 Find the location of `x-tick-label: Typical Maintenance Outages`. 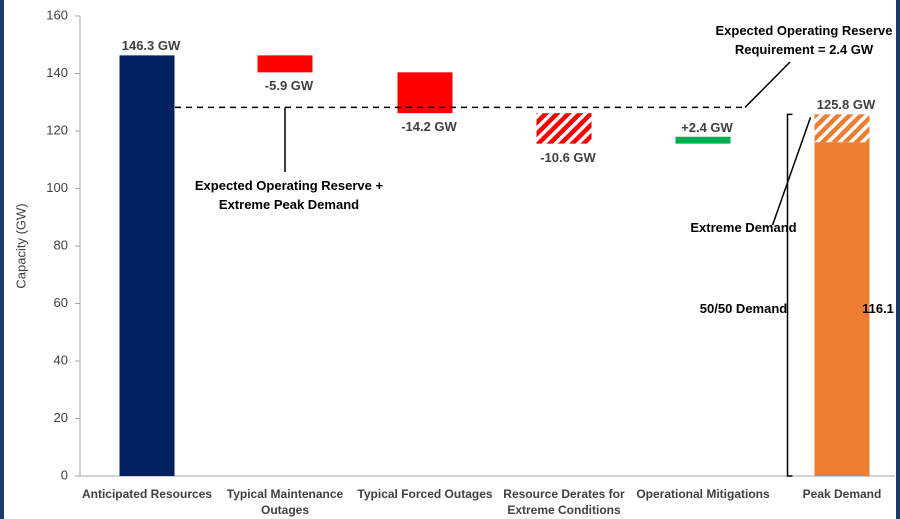

x-tick-label: Typical Maintenance Outages is located at coordinates (285, 502).